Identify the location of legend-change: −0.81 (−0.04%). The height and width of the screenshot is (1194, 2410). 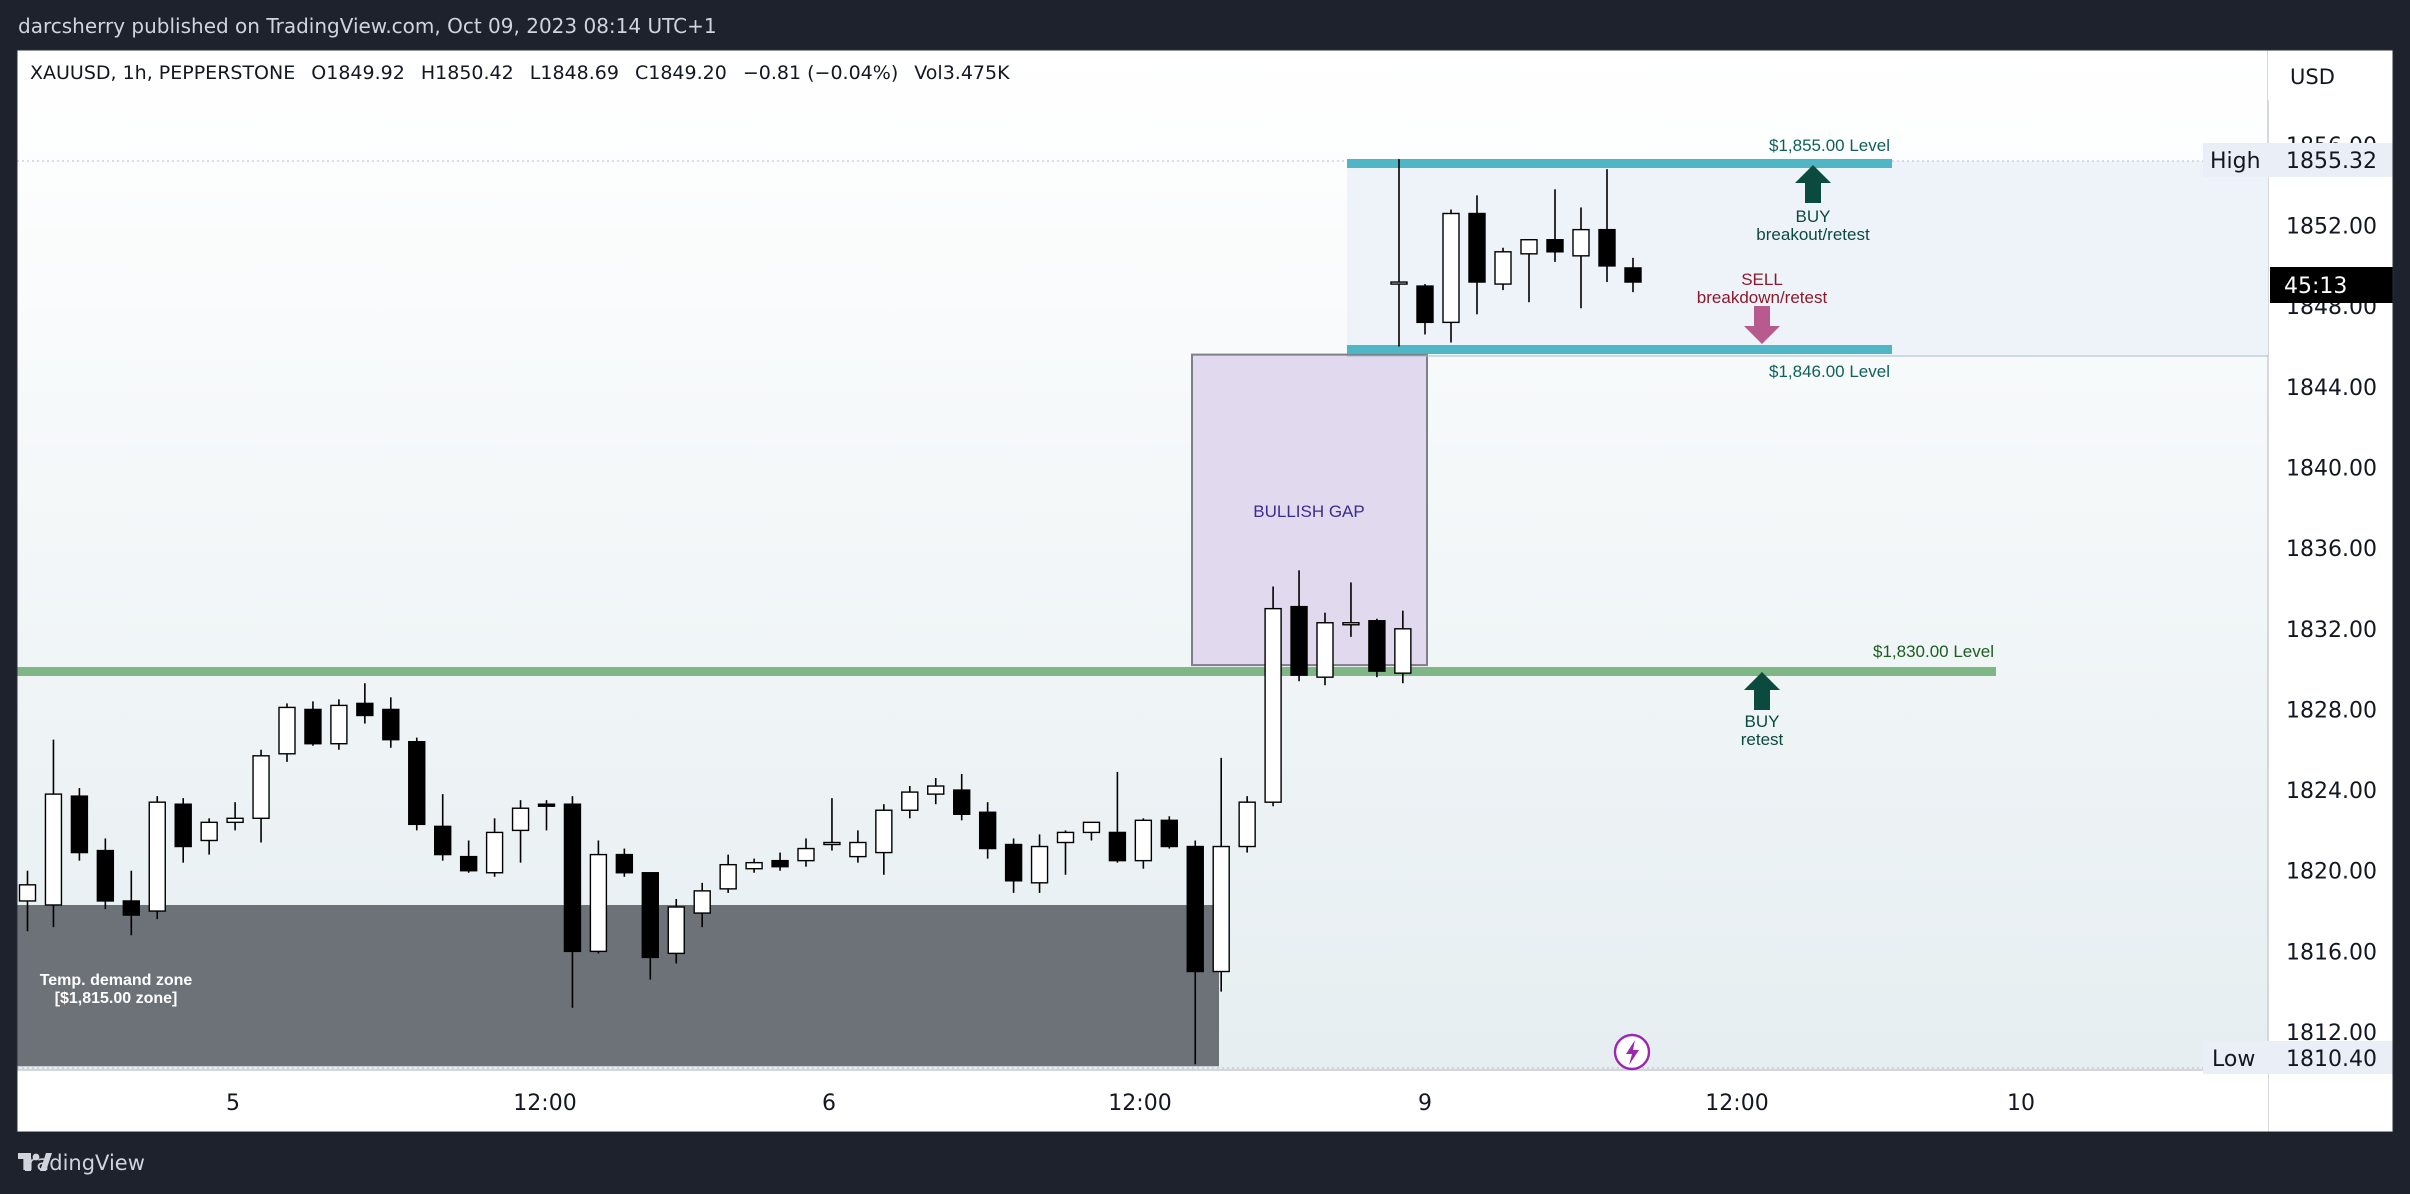
(820, 73).